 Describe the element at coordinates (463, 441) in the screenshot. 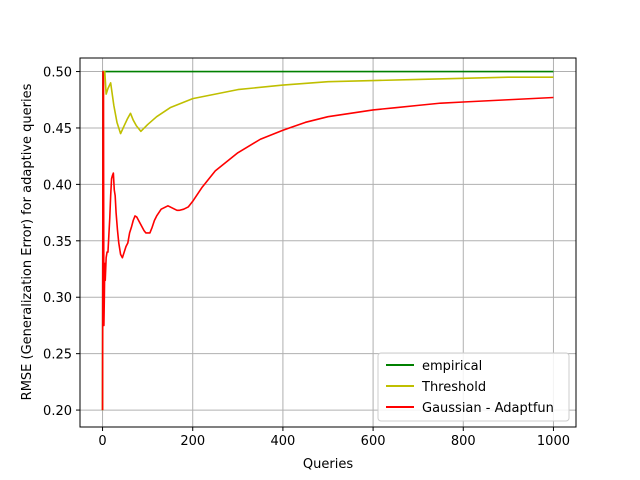

I see `x-tick-label: 800` at that location.